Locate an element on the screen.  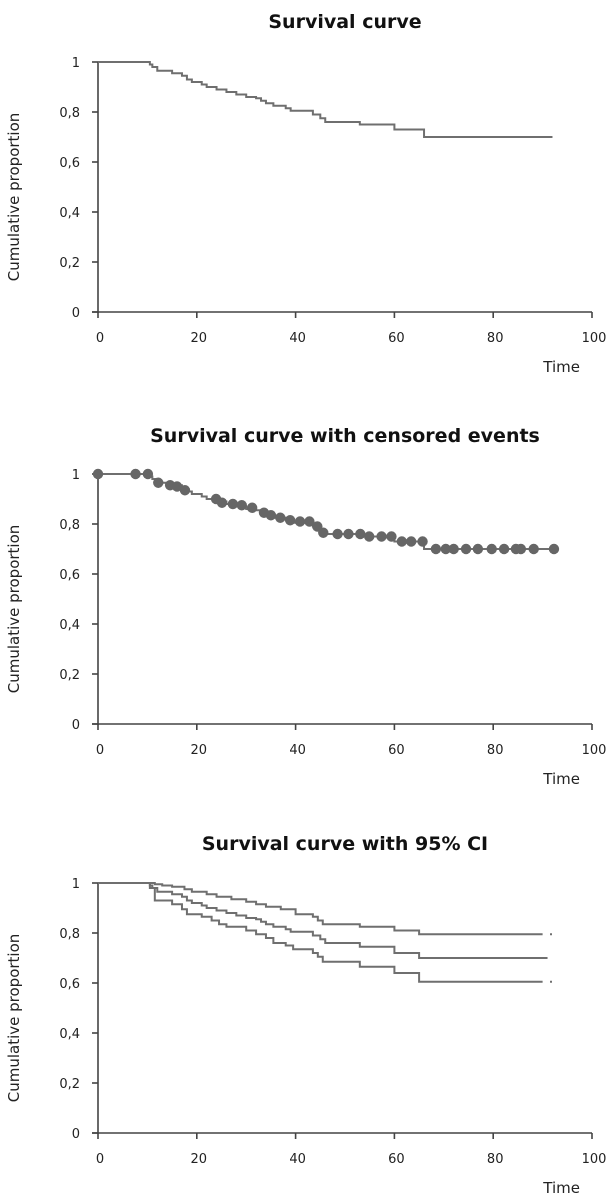
survival-step-line-estimate is located at coordinates (323, 920).